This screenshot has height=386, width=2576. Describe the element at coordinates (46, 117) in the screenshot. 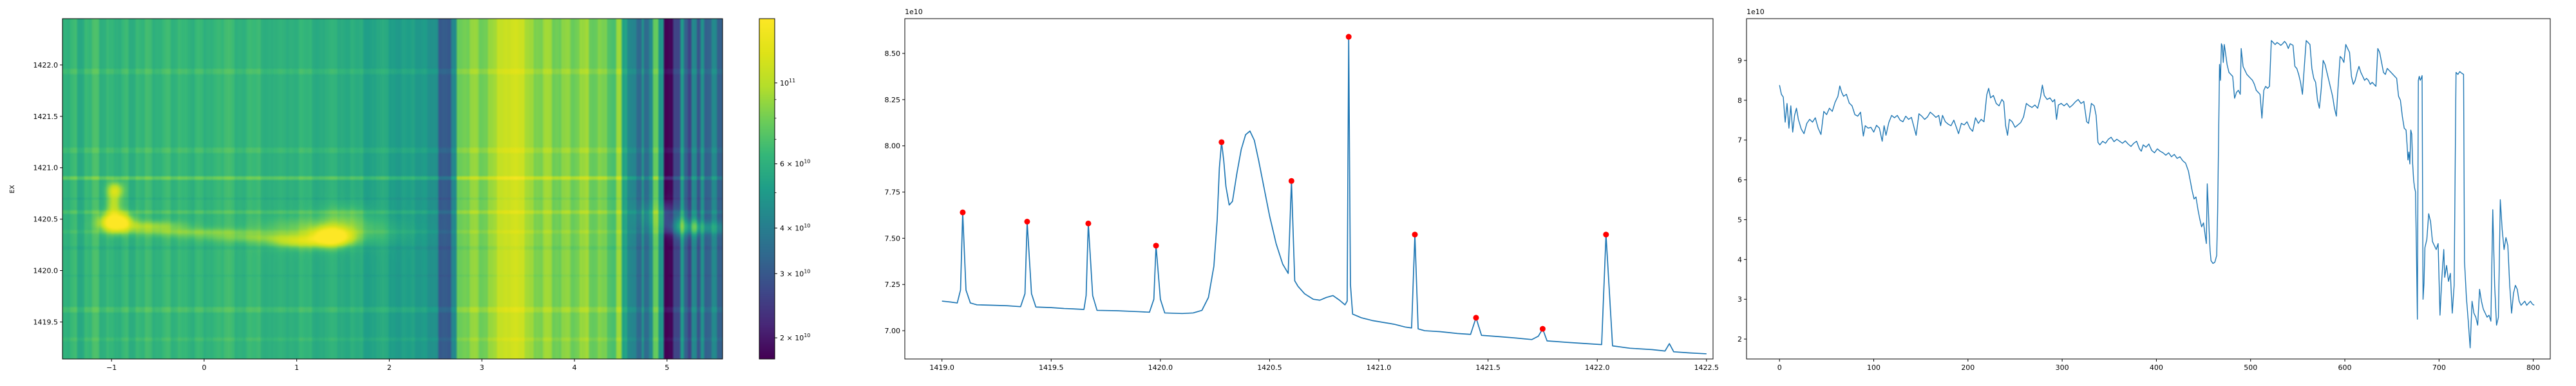

I see `y-tick-label: 1421.5` at that location.